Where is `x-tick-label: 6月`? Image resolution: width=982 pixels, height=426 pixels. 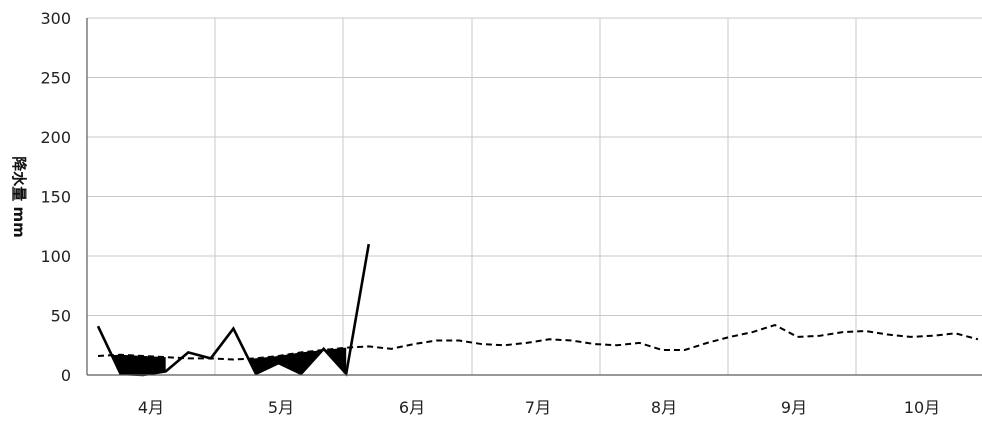 x-tick-label: 6月 is located at coordinates (412, 407).